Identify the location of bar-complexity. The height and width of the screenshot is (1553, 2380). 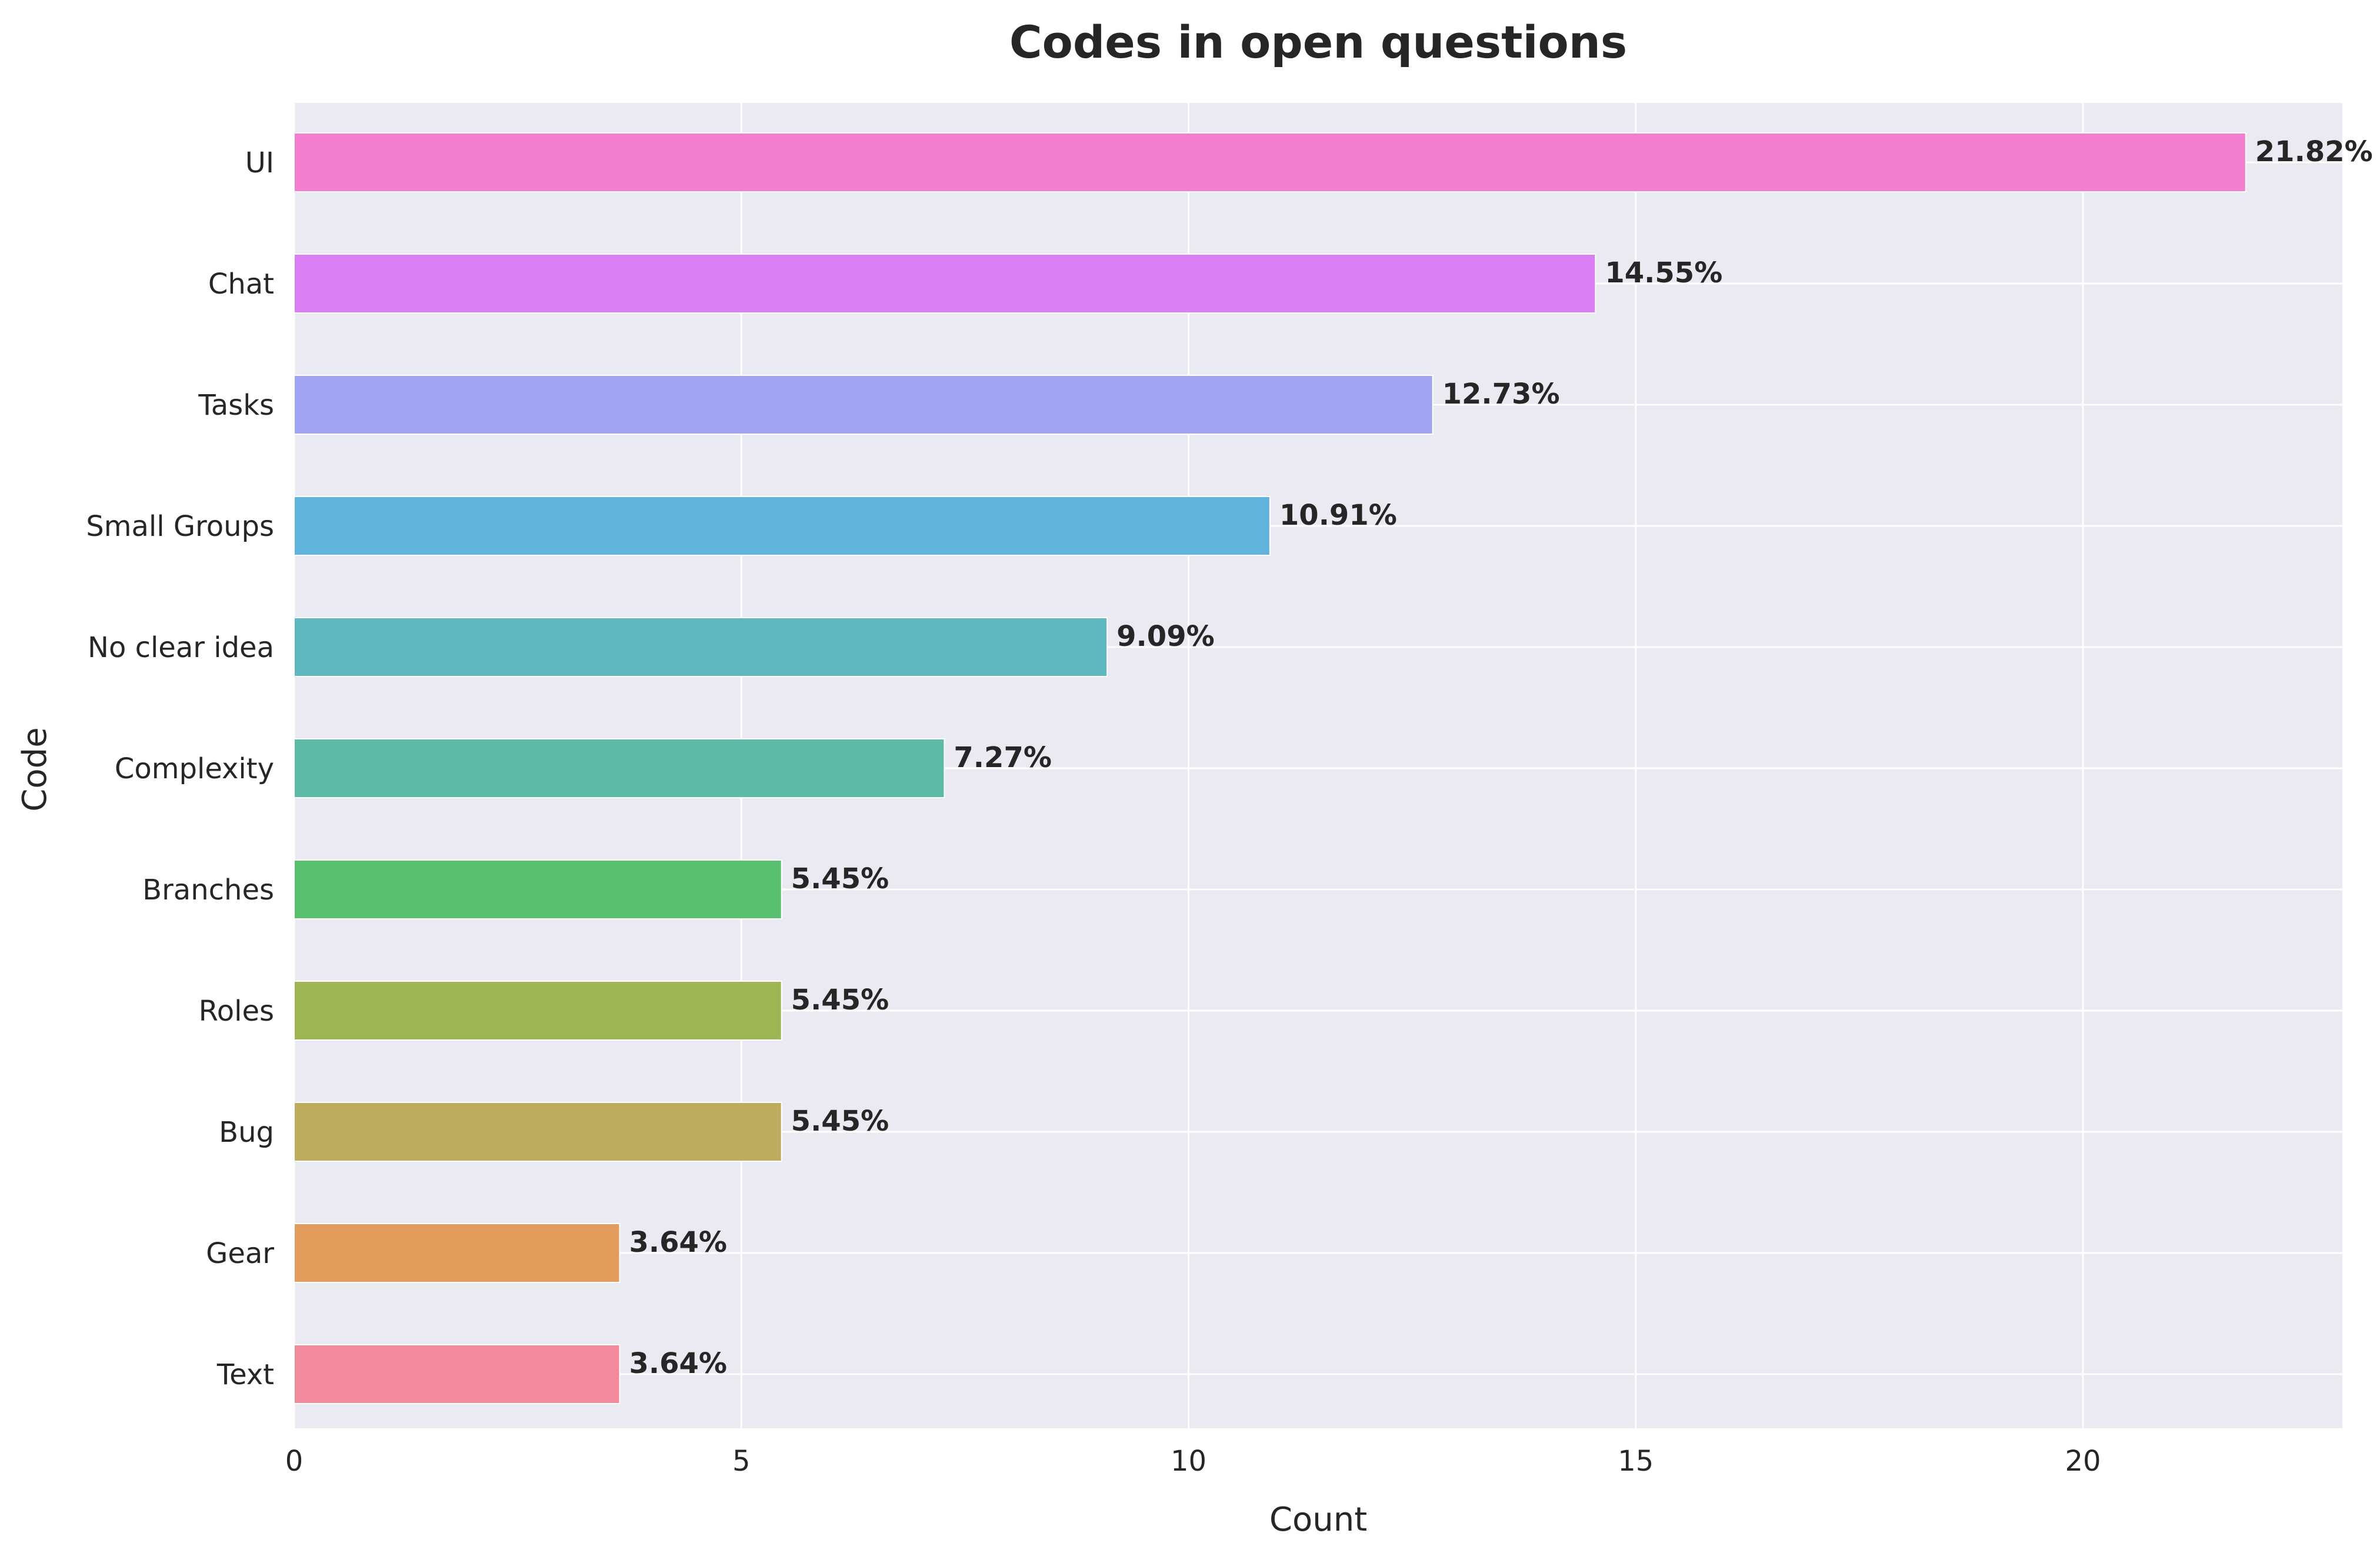
(619, 768).